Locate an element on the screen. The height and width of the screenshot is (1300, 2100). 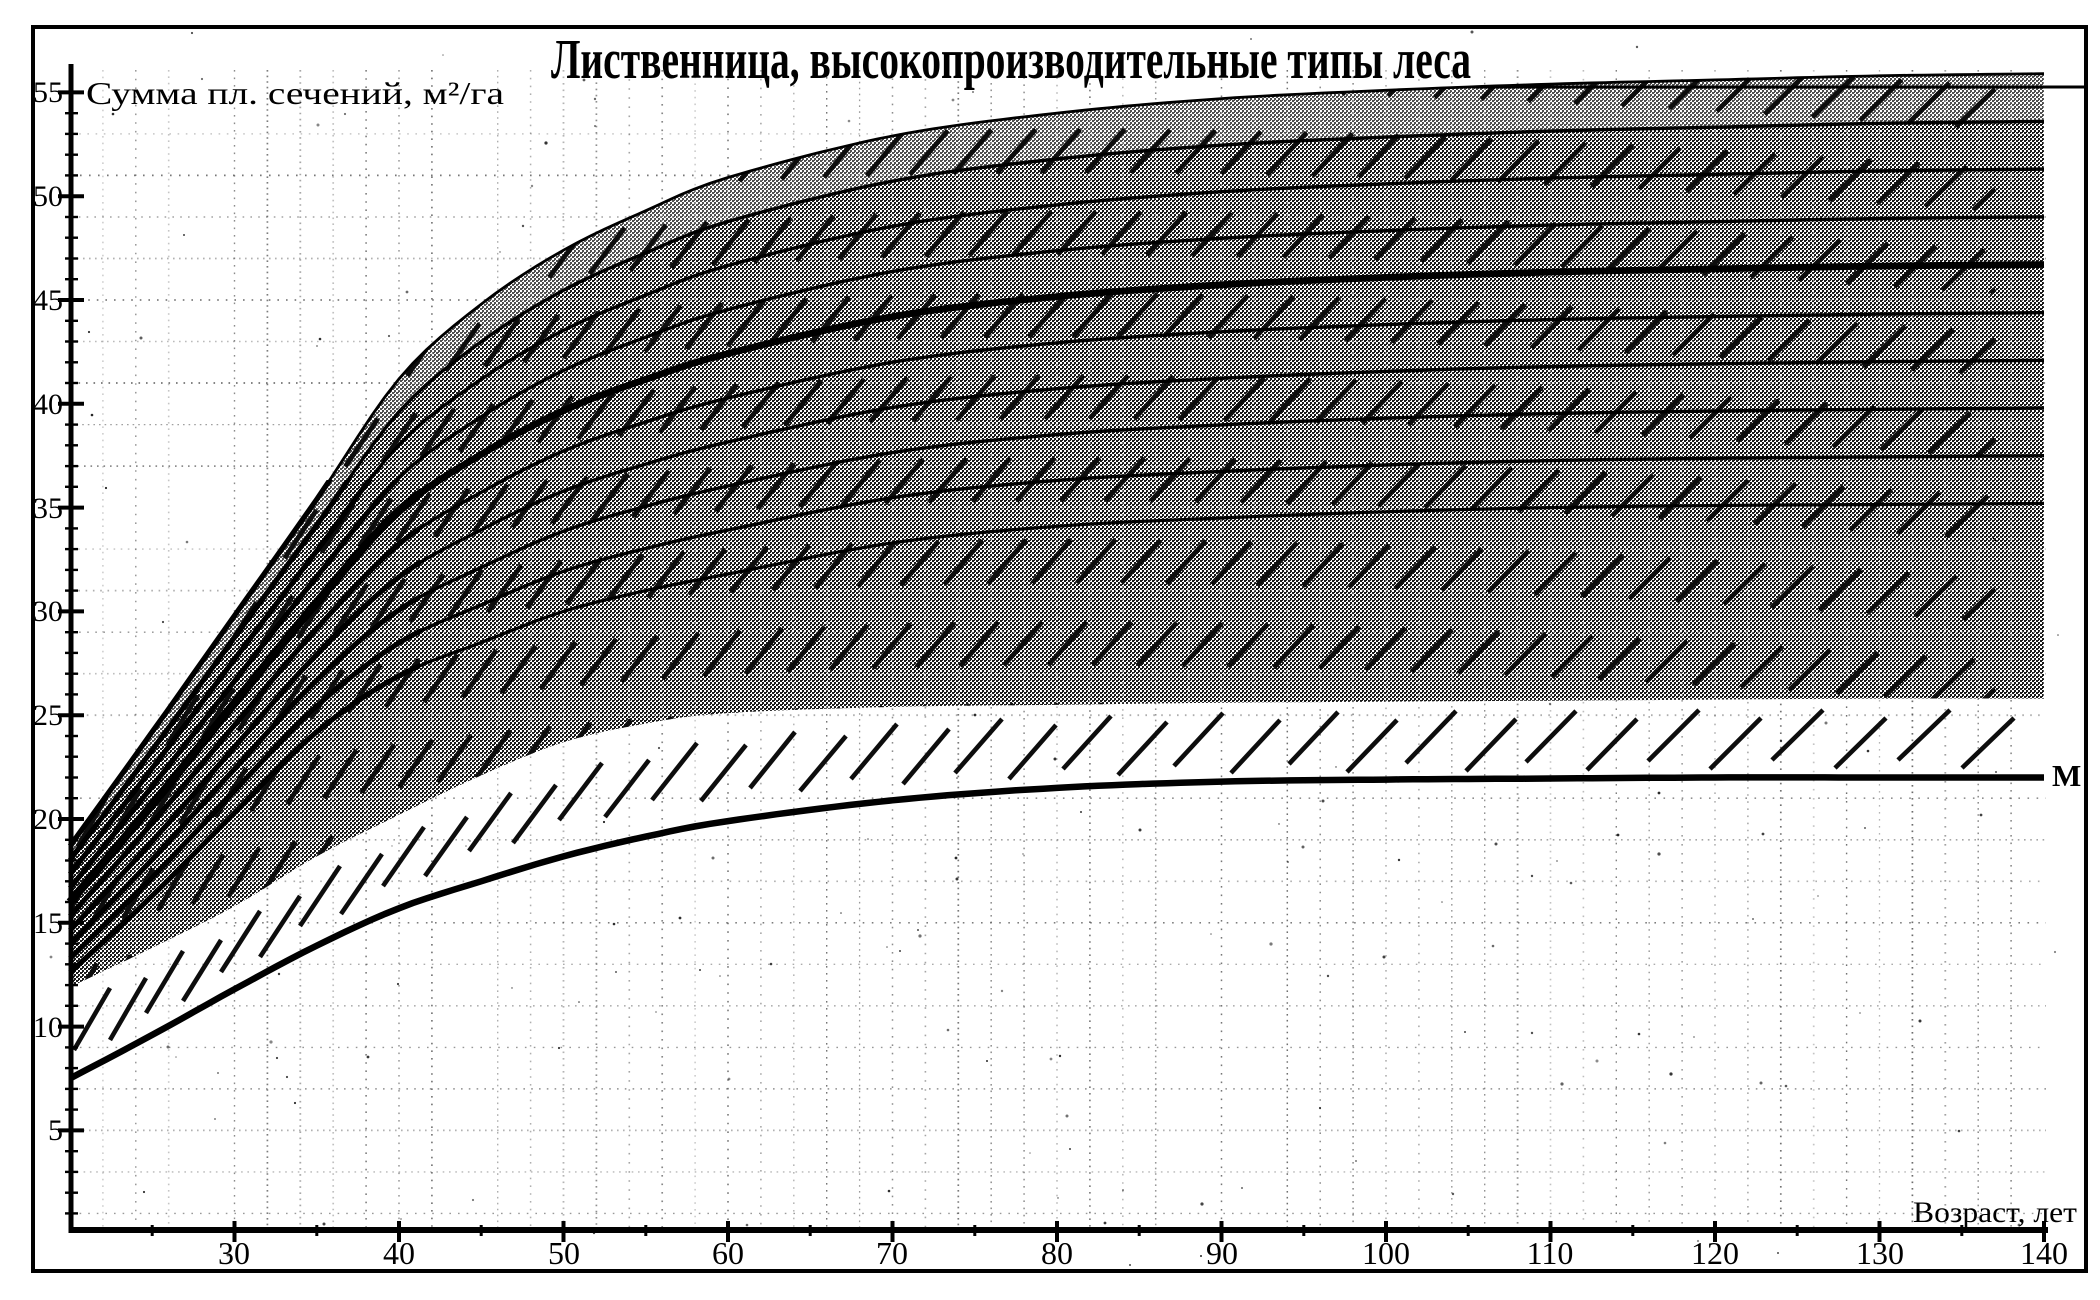
svg-text: 10 is located at coordinates (48, 1027).